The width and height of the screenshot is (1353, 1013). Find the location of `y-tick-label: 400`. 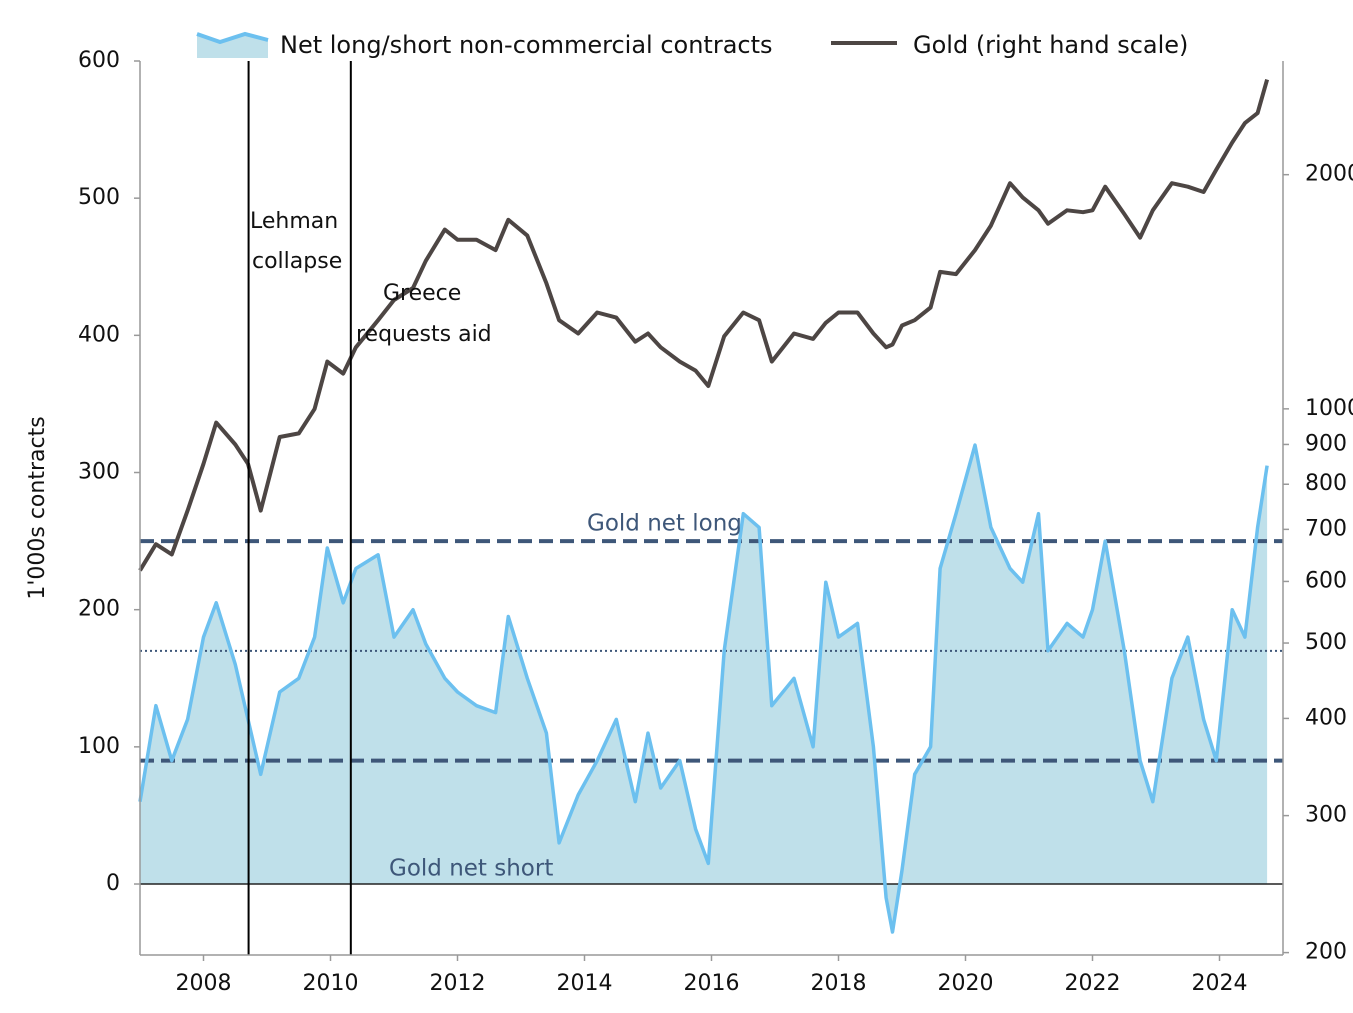

y-tick-label: 400 is located at coordinates (99, 334).